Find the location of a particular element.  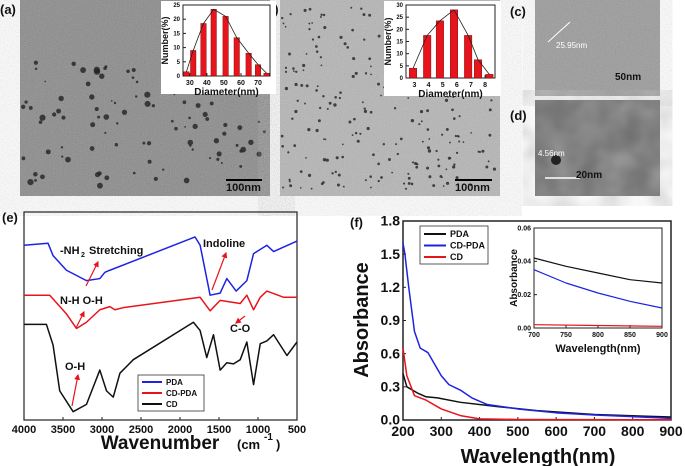

scale-label-d: 20nm is located at coordinates (589, 175).